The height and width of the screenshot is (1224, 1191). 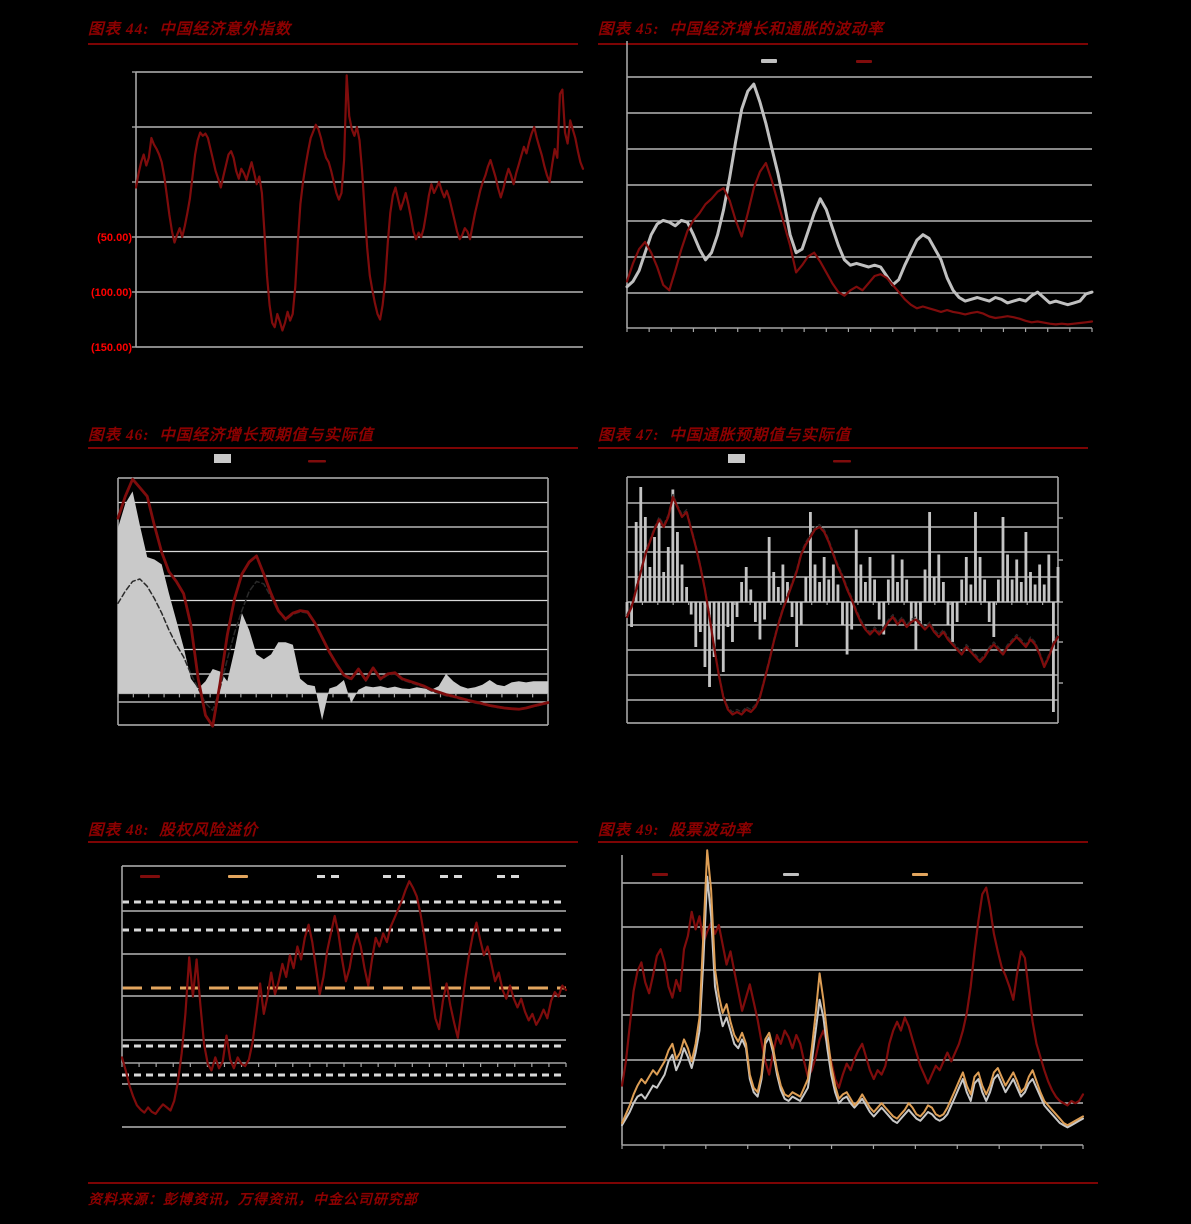 I want to click on chart-46-title: 图表 46: 中国经济增长预期值与实际值, so click(x=231, y=435).